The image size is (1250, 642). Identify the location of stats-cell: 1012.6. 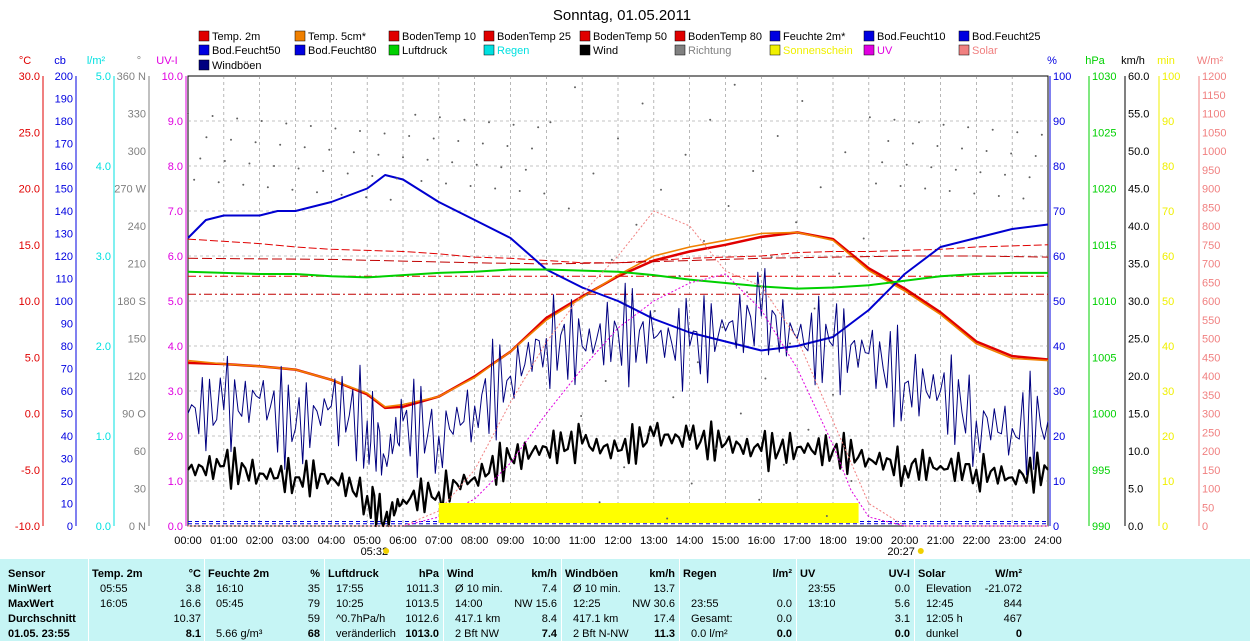
(422, 619).